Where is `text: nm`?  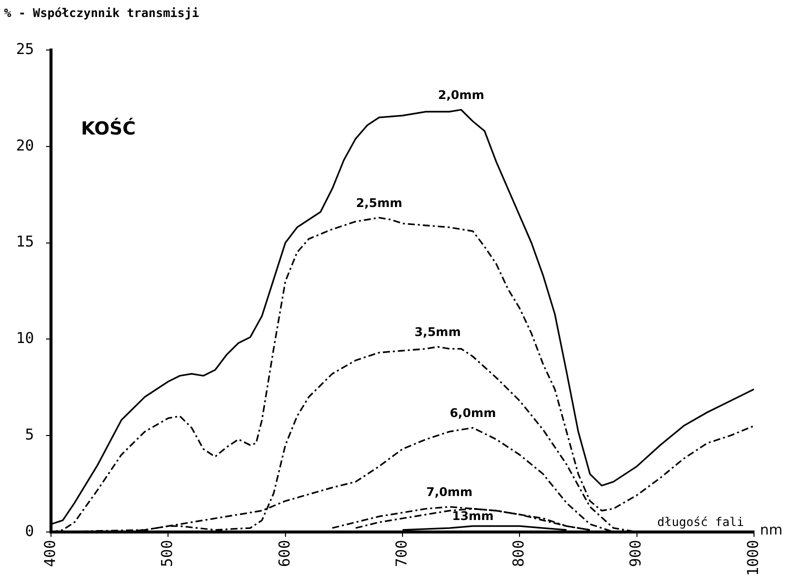
text: nm is located at coordinates (771, 530).